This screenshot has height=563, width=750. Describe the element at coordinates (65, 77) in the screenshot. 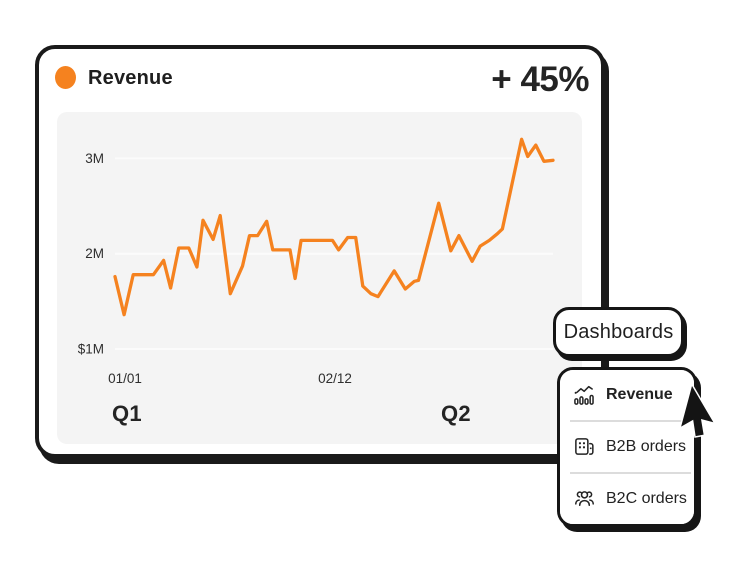

I see `revenue-legend-dot-icon` at that location.